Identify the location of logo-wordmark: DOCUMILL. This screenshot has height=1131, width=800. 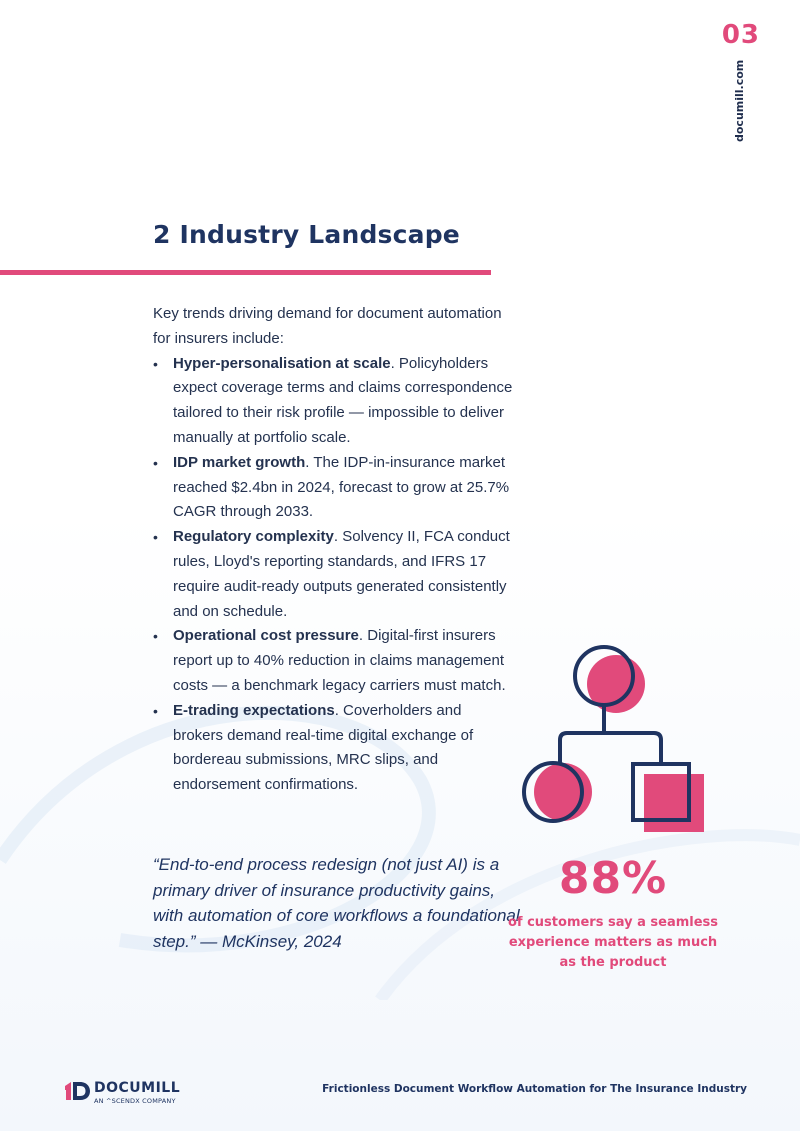
(137, 1088).